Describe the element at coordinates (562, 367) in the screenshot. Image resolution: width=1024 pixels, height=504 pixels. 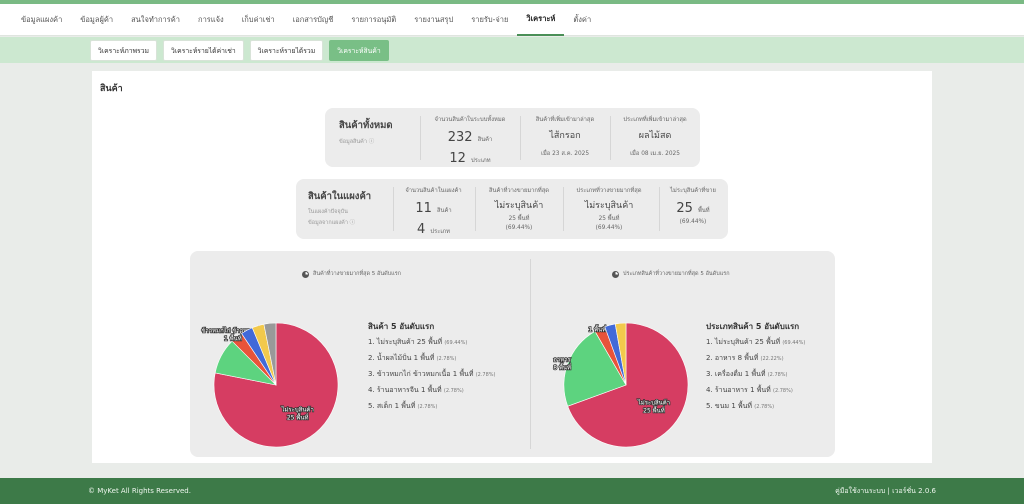
I see `pie-slice-label: 8 พื้นที่` at that location.